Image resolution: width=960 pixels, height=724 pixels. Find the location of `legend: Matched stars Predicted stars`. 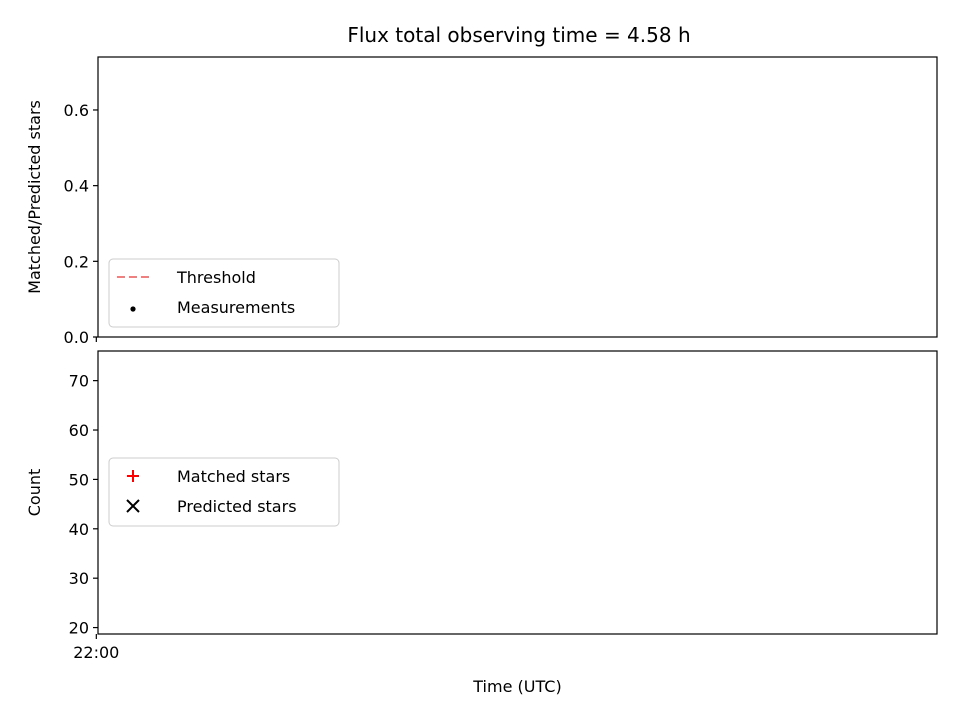

legend: Matched stars Predicted stars is located at coordinates (224, 492).